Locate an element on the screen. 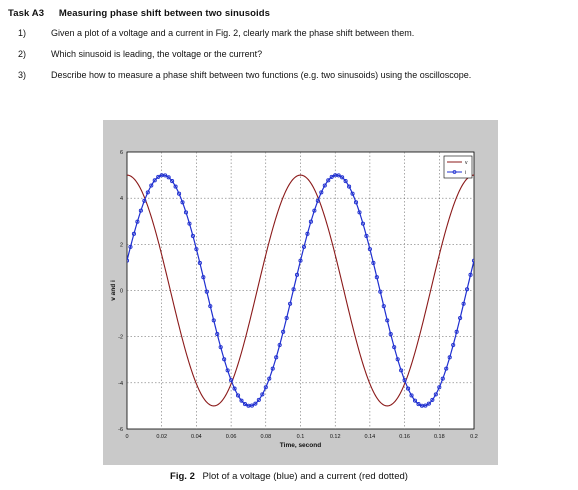  legend-label-v: v is located at coordinates (466, 163).